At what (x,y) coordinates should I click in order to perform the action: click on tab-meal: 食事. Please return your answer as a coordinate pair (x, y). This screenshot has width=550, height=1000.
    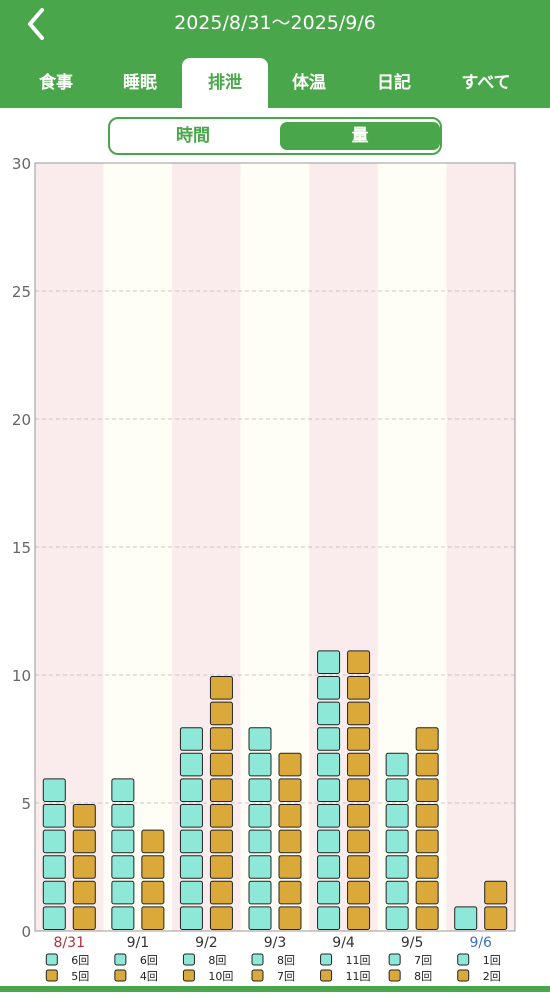
    Looking at the image, I should click on (56, 83).